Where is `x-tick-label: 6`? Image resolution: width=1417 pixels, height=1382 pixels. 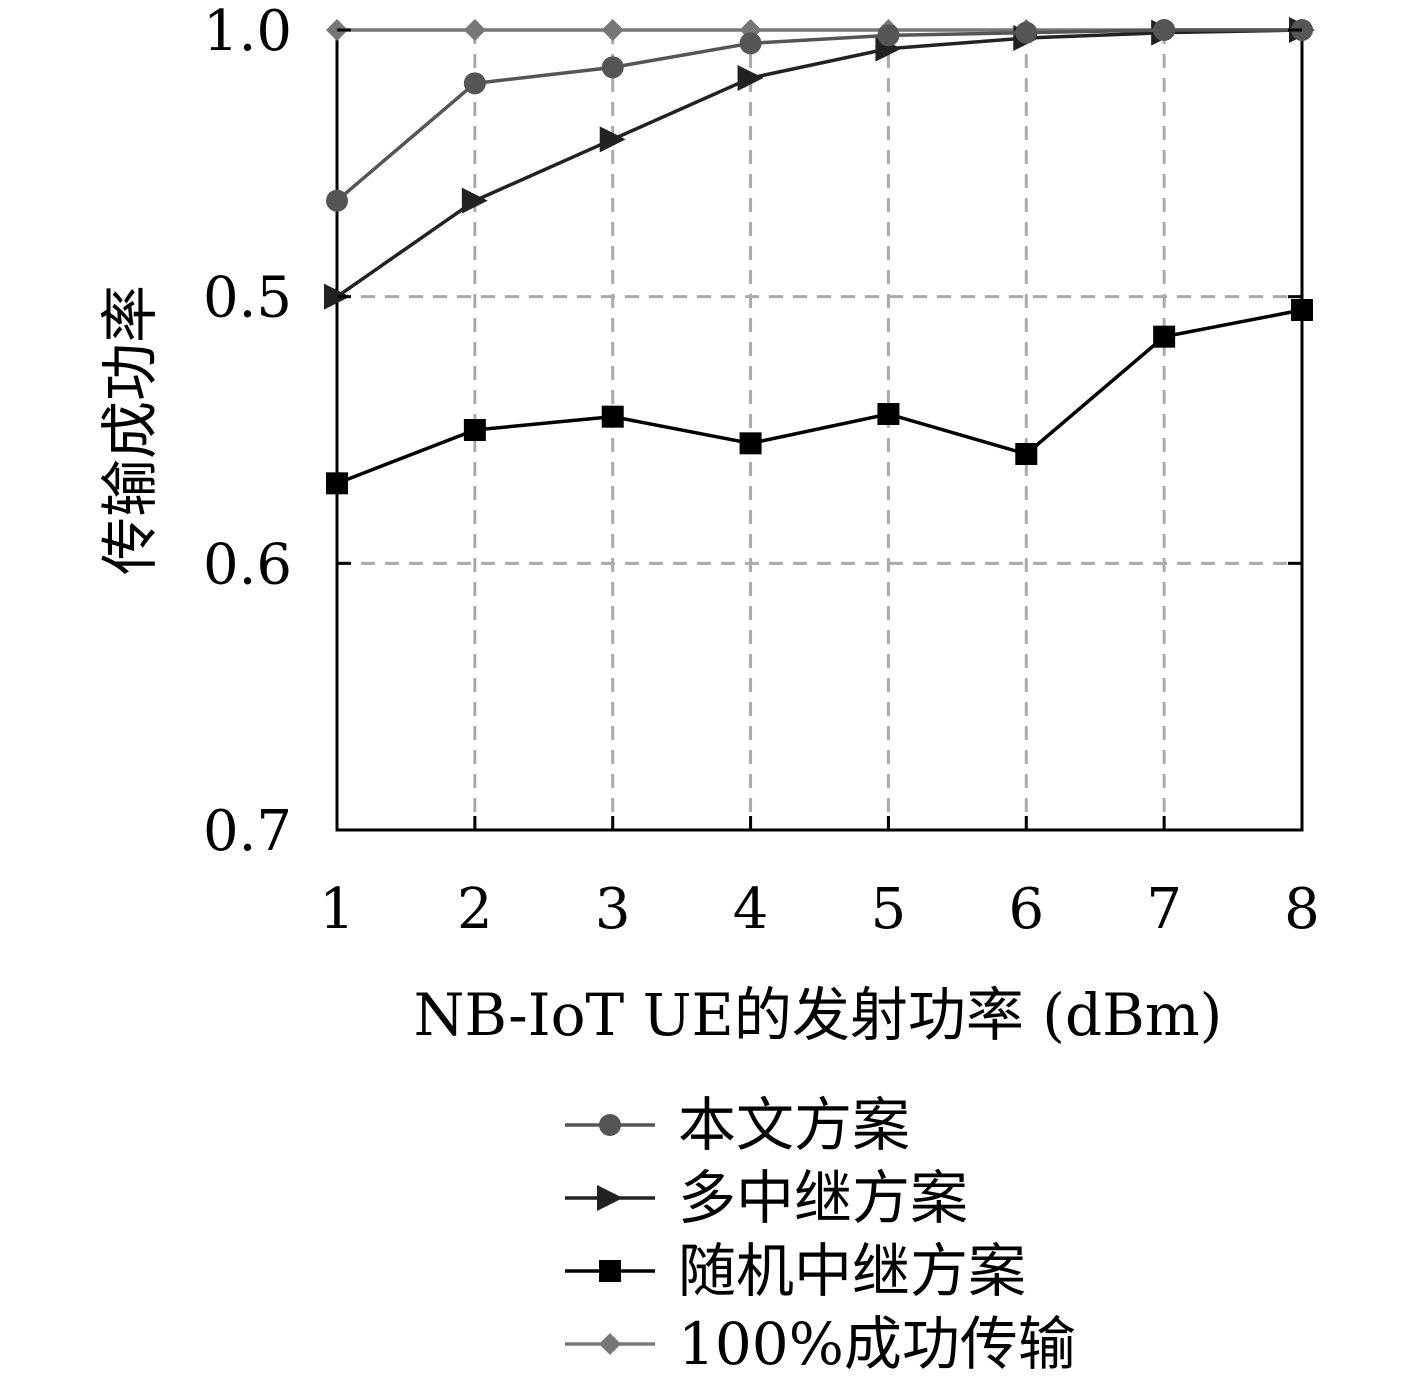
x-tick-label: 6 is located at coordinates (1026, 909).